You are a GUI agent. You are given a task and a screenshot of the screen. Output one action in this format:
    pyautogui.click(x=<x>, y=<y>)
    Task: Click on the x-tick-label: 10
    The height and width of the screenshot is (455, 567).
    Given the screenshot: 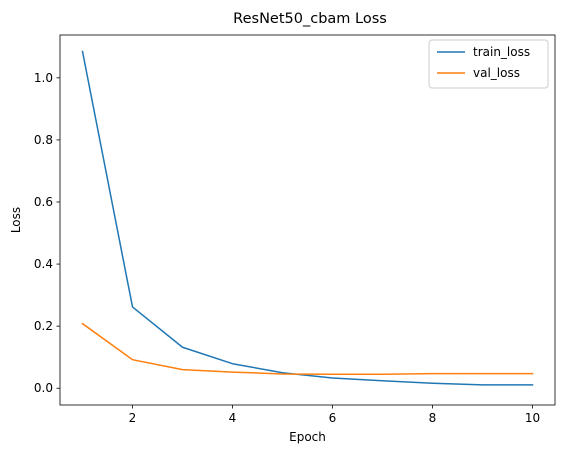 What is the action you would take?
    pyautogui.click(x=532, y=418)
    